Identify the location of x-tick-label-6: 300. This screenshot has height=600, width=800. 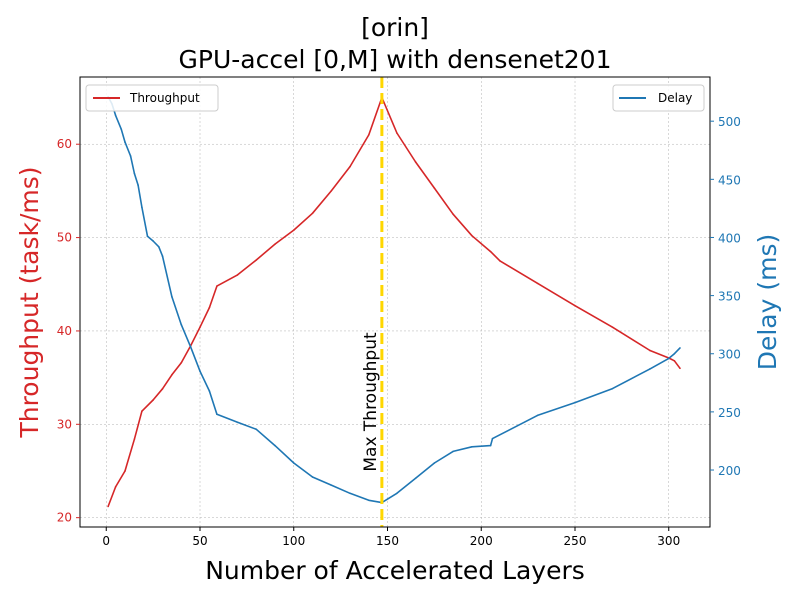
(668, 541).